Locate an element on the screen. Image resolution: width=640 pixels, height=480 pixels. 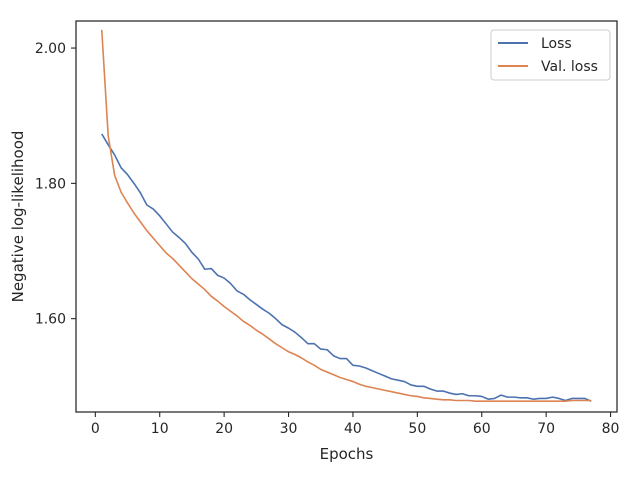
x-tick-label: 10 is located at coordinates (160, 429).